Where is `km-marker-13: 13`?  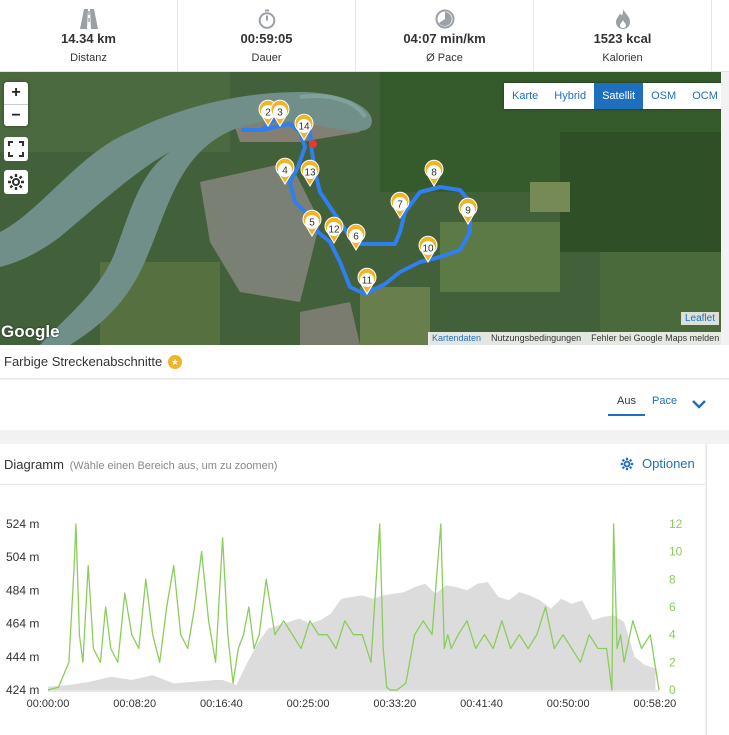 km-marker-13: 13 is located at coordinates (310, 173).